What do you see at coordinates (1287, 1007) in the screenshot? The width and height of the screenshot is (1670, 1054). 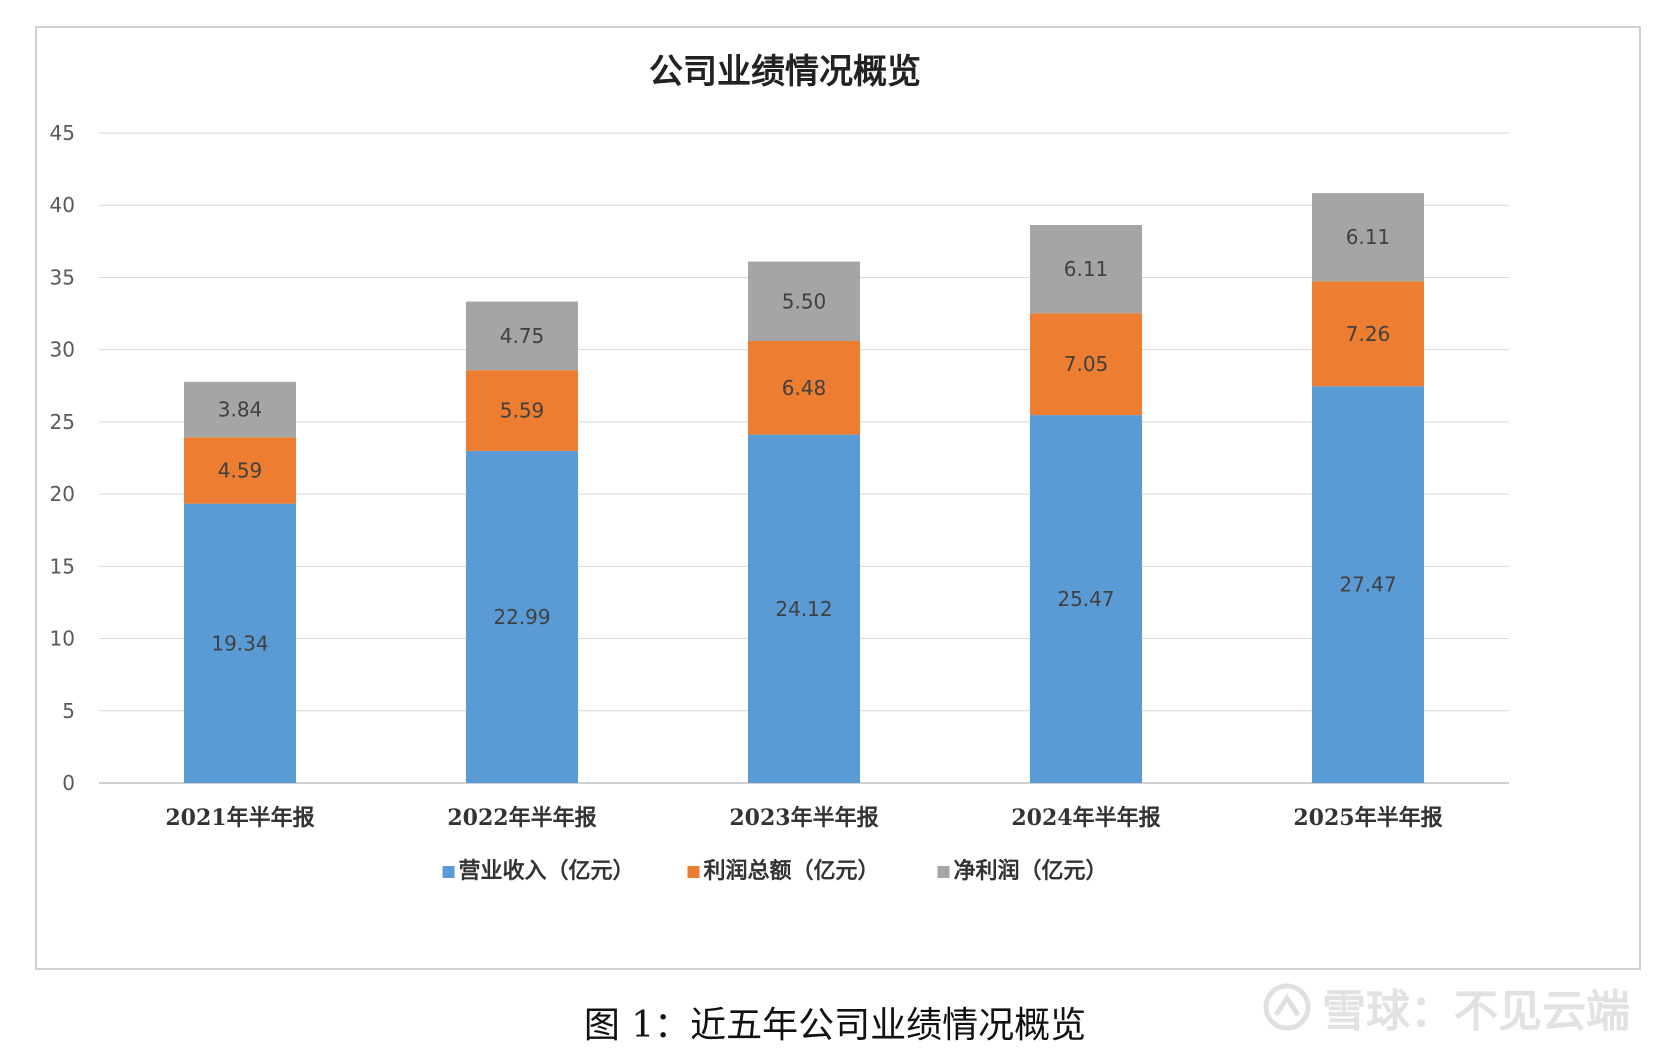 I see `snowball-logo-icon` at bounding box center [1287, 1007].